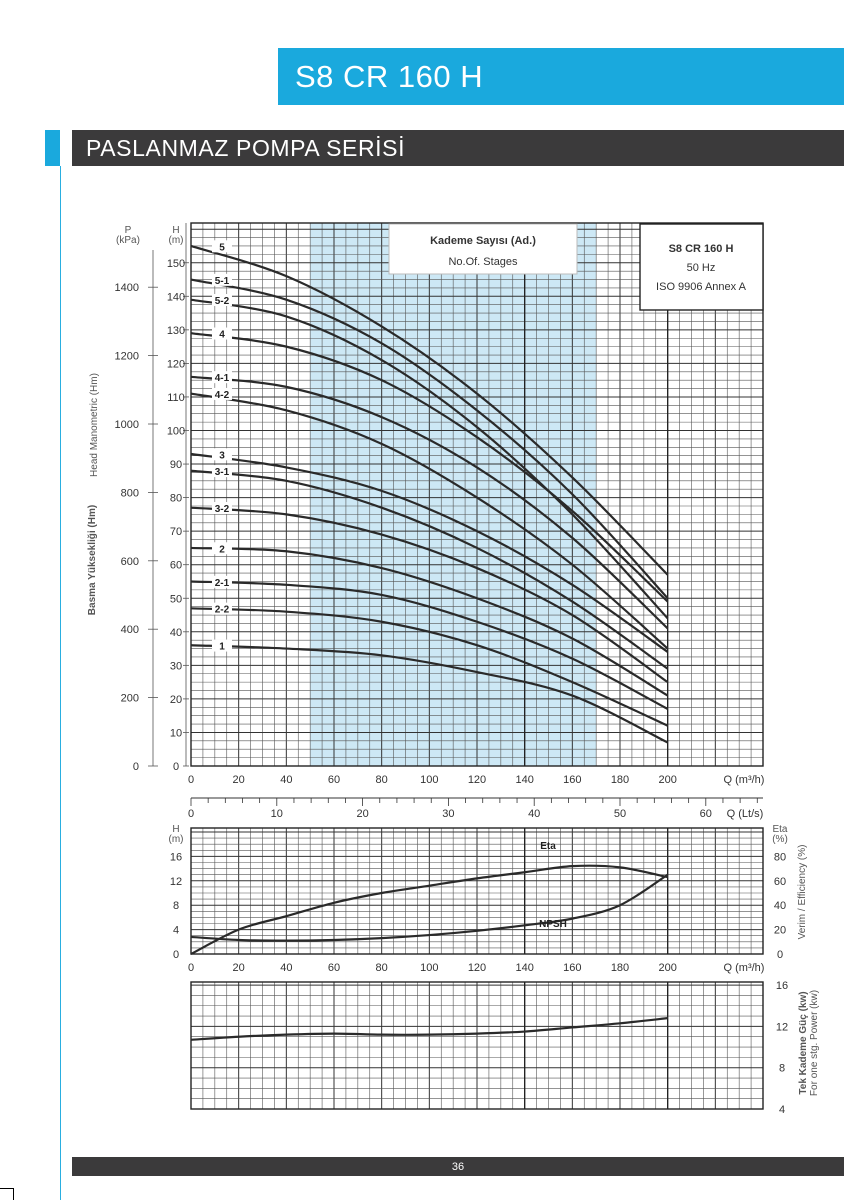 The image size is (844, 1200). Describe the element at coordinates (782, 986) in the screenshot. I see `power-tick-label: 16` at that location.